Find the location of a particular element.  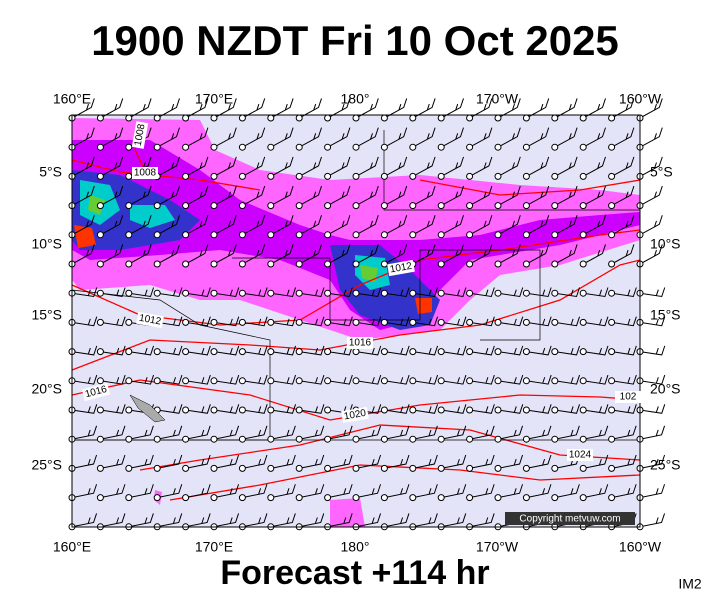

left-label: 5°S is located at coordinates (50, 172).